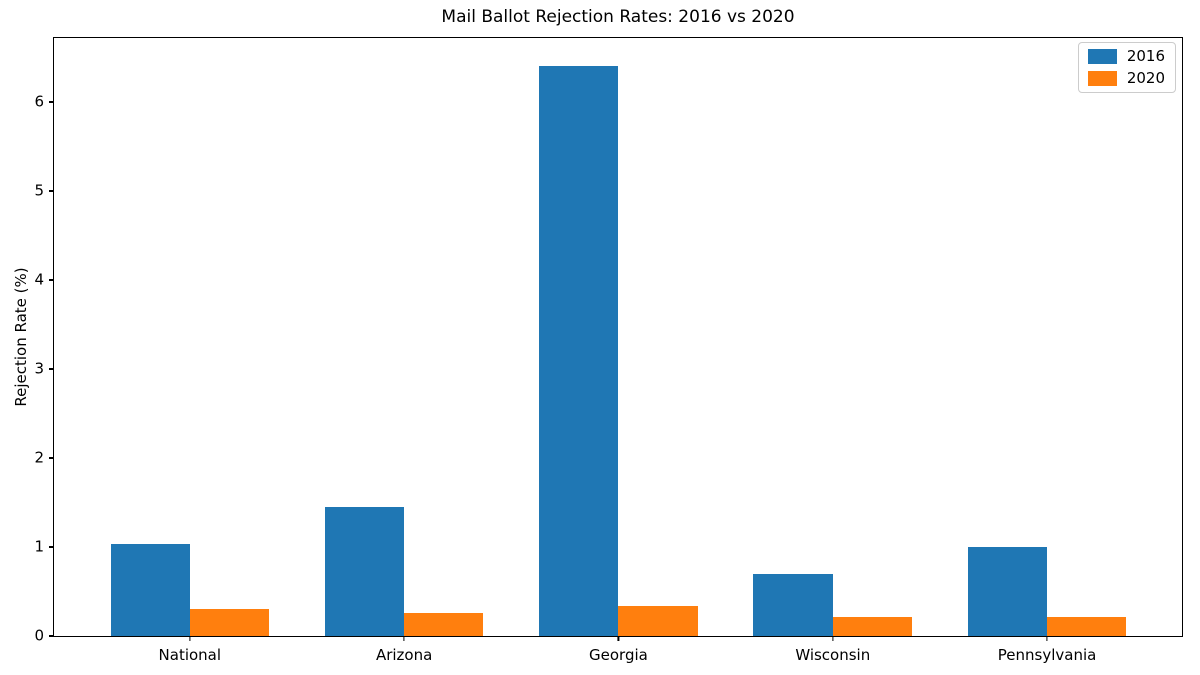  Describe the element at coordinates (21, 337) in the screenshot. I see `y-axis-label: Rejection Rate (%)` at that location.